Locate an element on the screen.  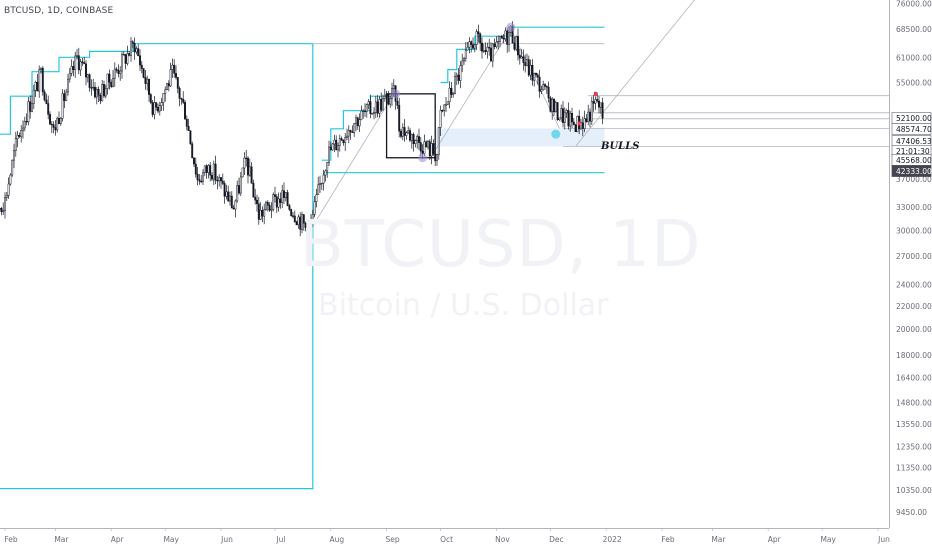
consolidation-box is located at coordinates (410, 126).